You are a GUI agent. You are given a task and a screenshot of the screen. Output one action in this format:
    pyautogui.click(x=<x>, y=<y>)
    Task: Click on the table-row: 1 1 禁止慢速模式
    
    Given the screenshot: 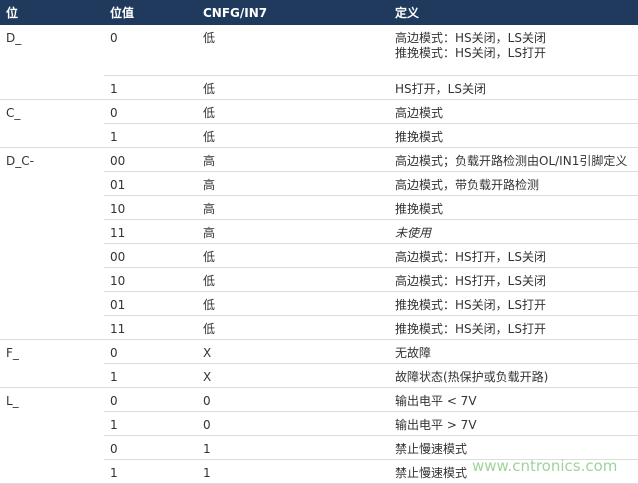 What is the action you would take?
    pyautogui.click(x=319, y=471)
    